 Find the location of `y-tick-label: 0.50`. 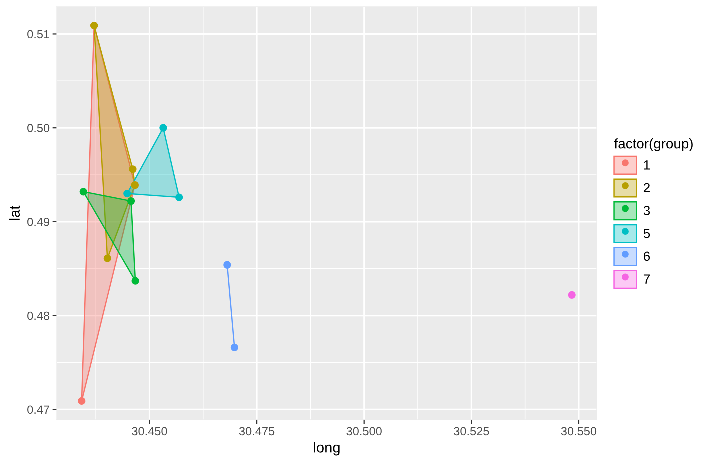

y-tick-label: 0.50 is located at coordinates (39, 128).